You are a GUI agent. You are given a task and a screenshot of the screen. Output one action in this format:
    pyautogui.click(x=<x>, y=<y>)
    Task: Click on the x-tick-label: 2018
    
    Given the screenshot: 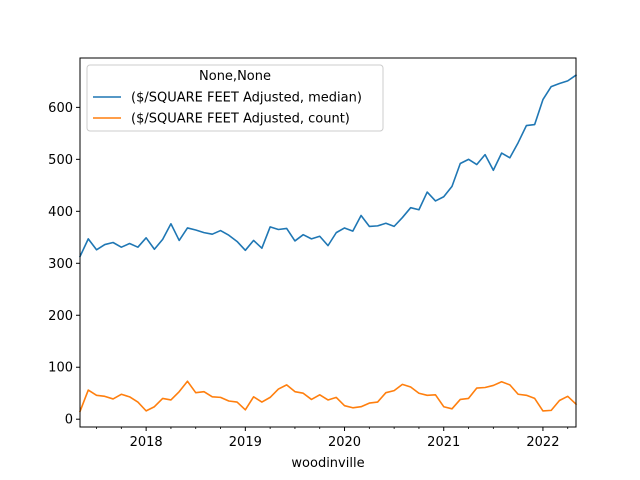 What is the action you would take?
    pyautogui.click(x=146, y=442)
    